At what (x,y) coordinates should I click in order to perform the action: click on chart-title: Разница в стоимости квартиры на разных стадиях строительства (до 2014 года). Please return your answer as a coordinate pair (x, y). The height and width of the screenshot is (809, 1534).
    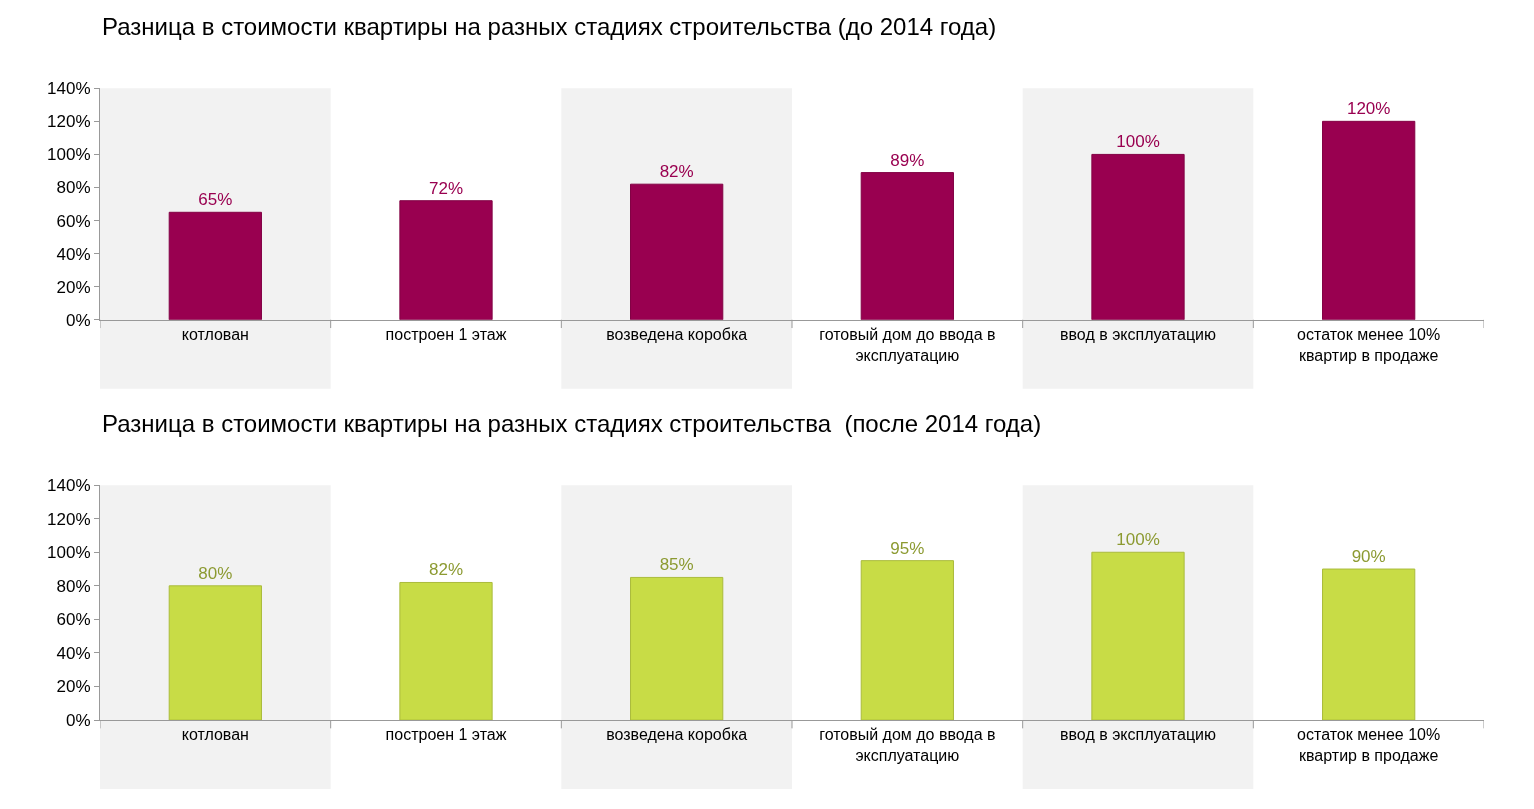
    Looking at the image, I should click on (549, 26).